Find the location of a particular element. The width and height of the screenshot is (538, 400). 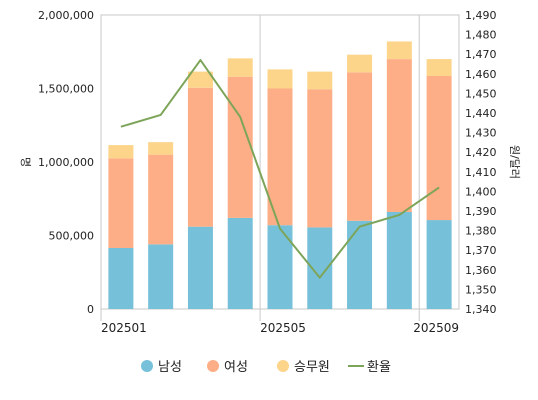

y-left-tick-label: 2,000,000 is located at coordinates (66, 15).